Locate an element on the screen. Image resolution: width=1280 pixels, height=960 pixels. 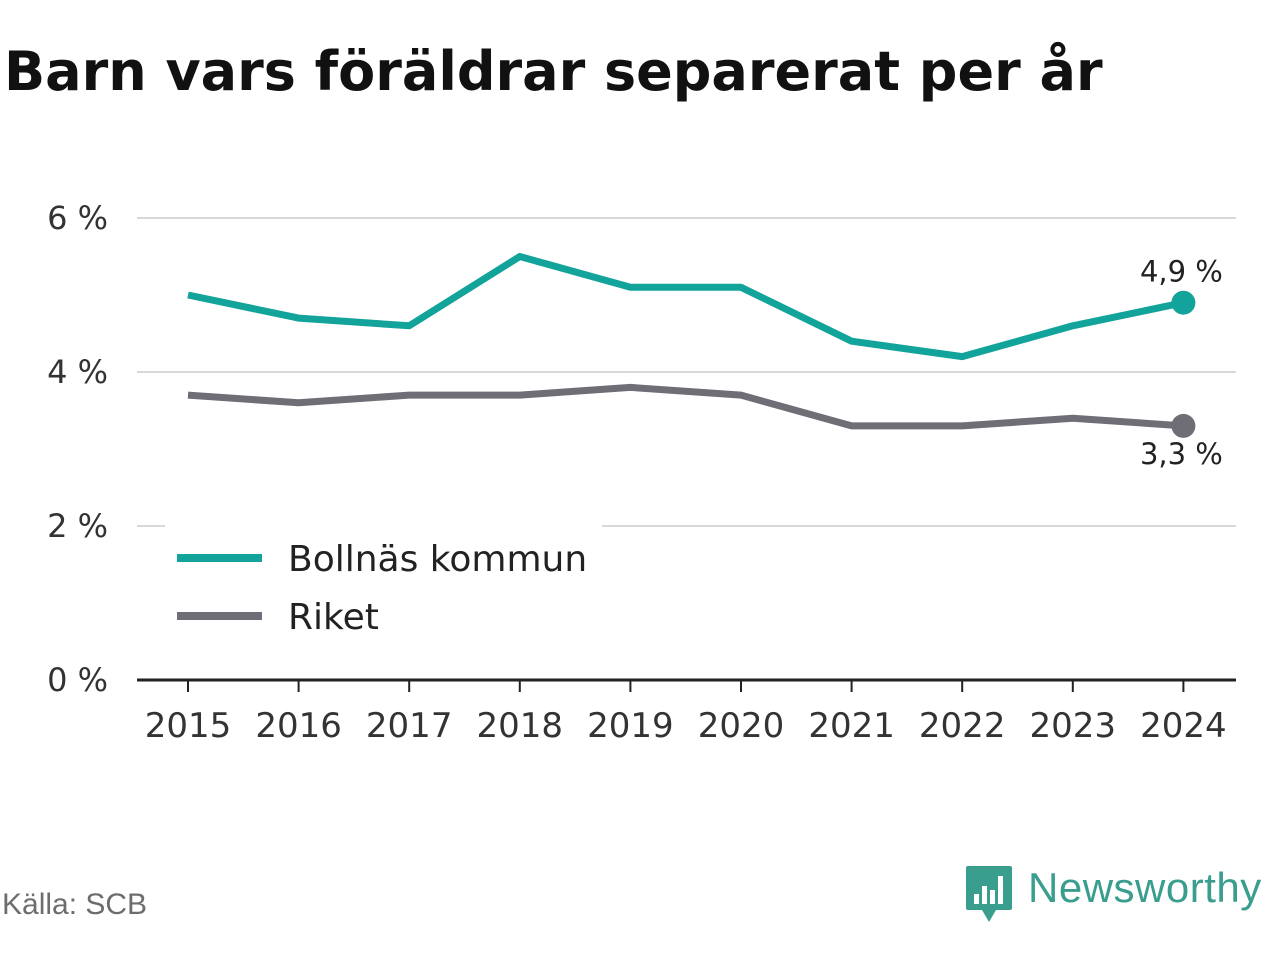
x-tick-label: 2017 is located at coordinates (409, 726).